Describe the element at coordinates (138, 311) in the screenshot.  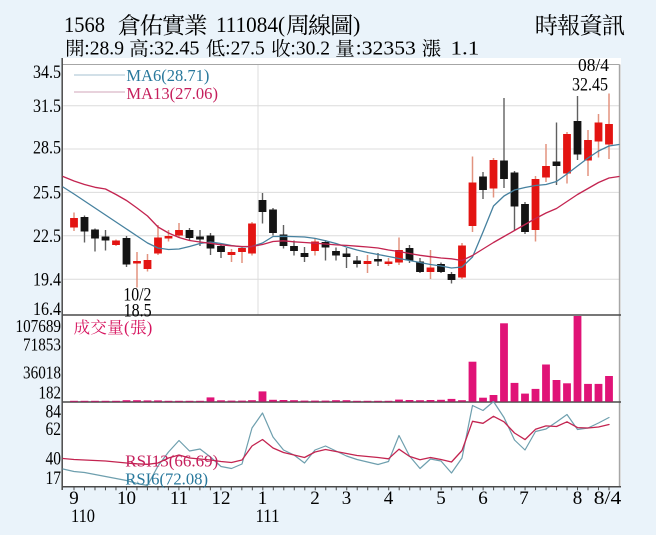
I see `svg-text: 18.5` at that location.